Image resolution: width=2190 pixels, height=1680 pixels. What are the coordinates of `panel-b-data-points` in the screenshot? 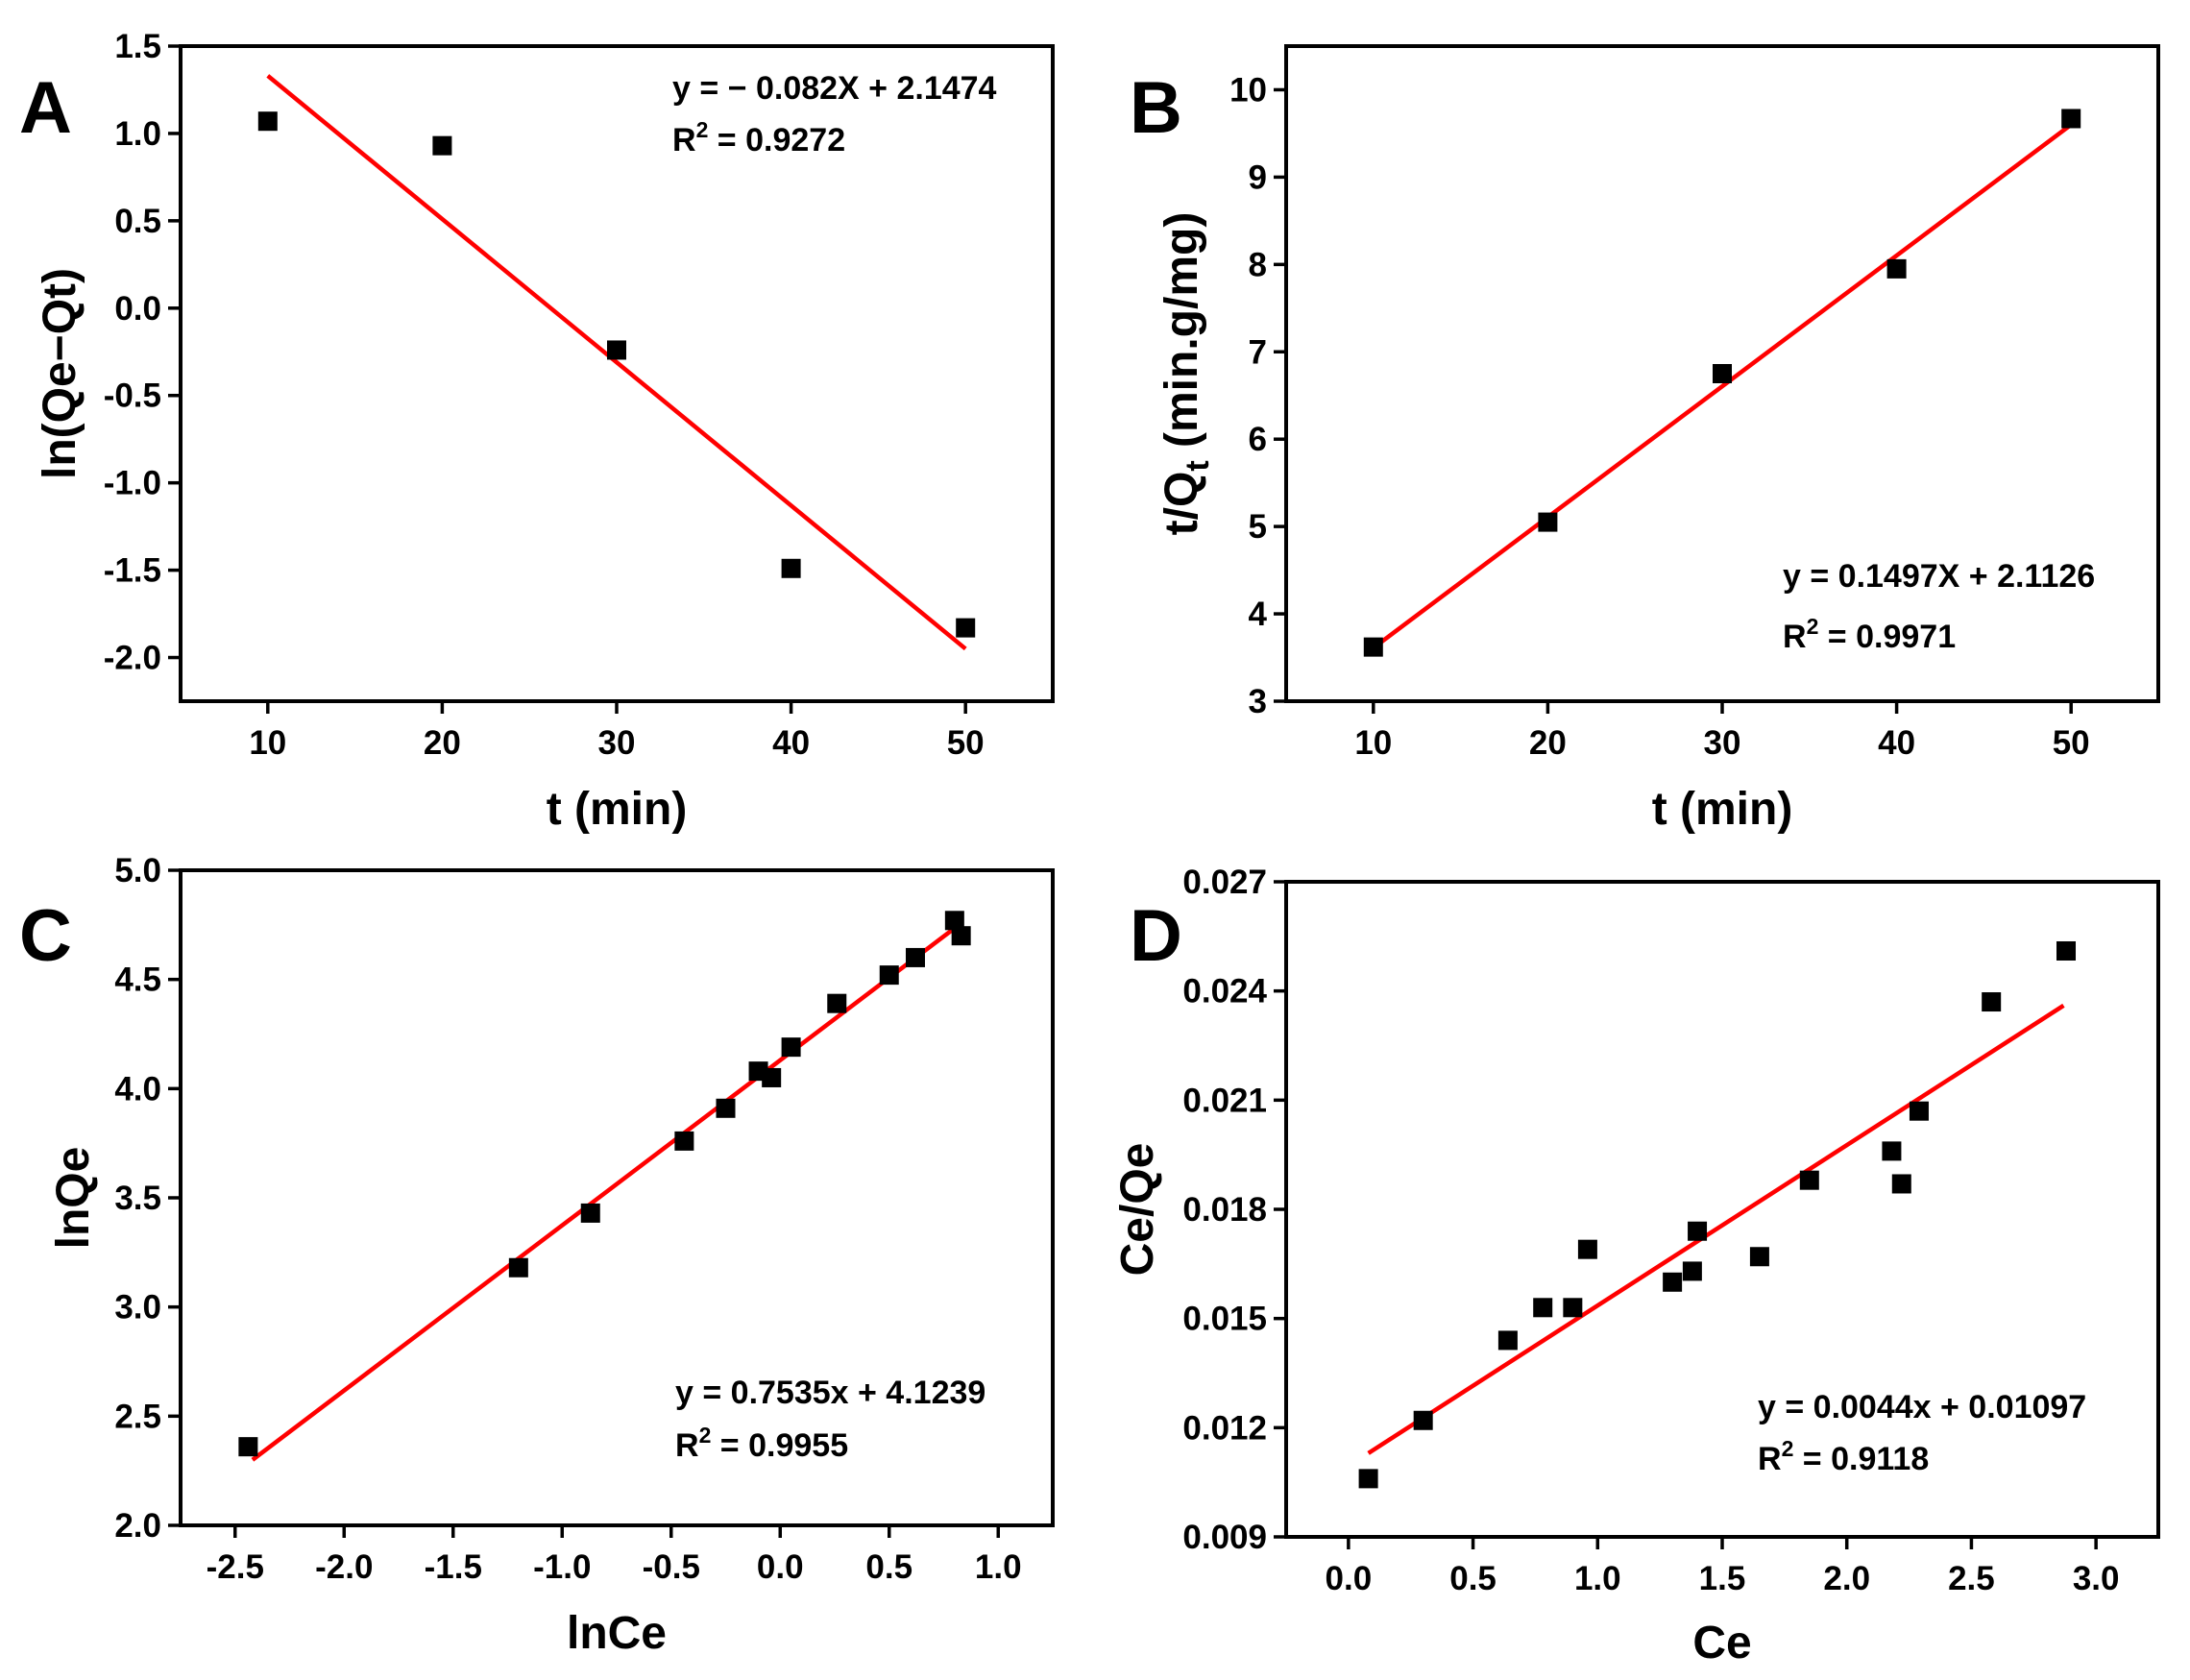 It's located at (1722, 383).